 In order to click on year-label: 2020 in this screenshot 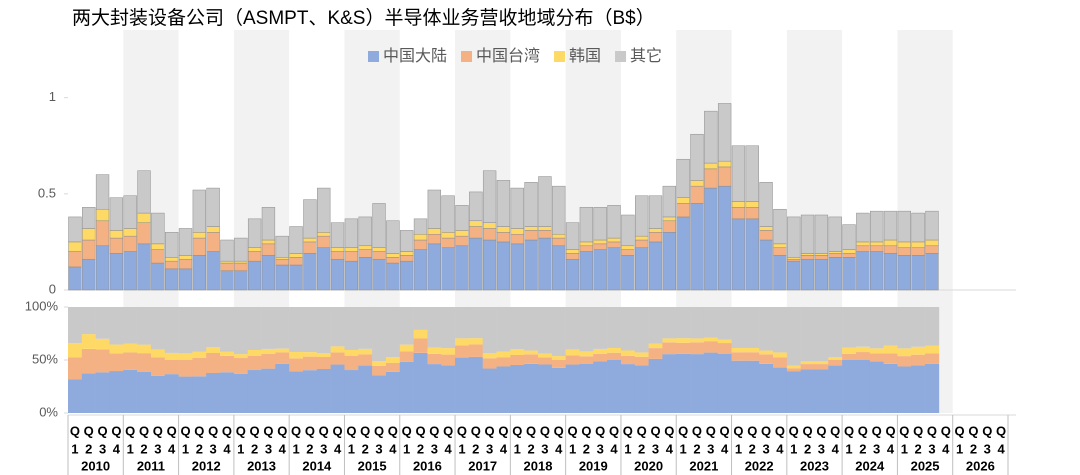, I will do `click(648, 465)`.